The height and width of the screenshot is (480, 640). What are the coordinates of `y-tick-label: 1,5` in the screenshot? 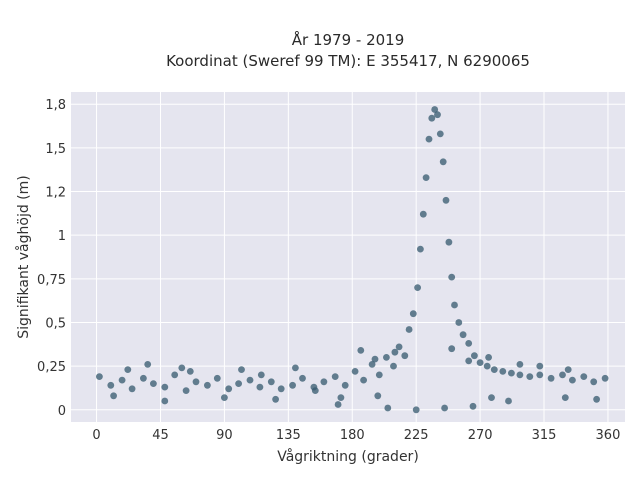 It's located at (55, 149).